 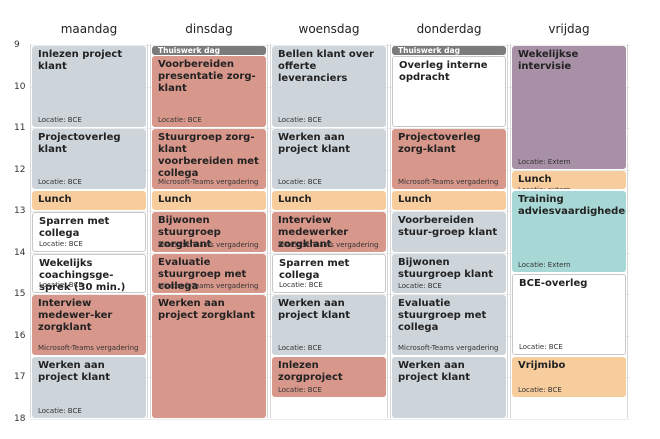 I want to click on event-title: BCE-overleg, so click(x=553, y=284).